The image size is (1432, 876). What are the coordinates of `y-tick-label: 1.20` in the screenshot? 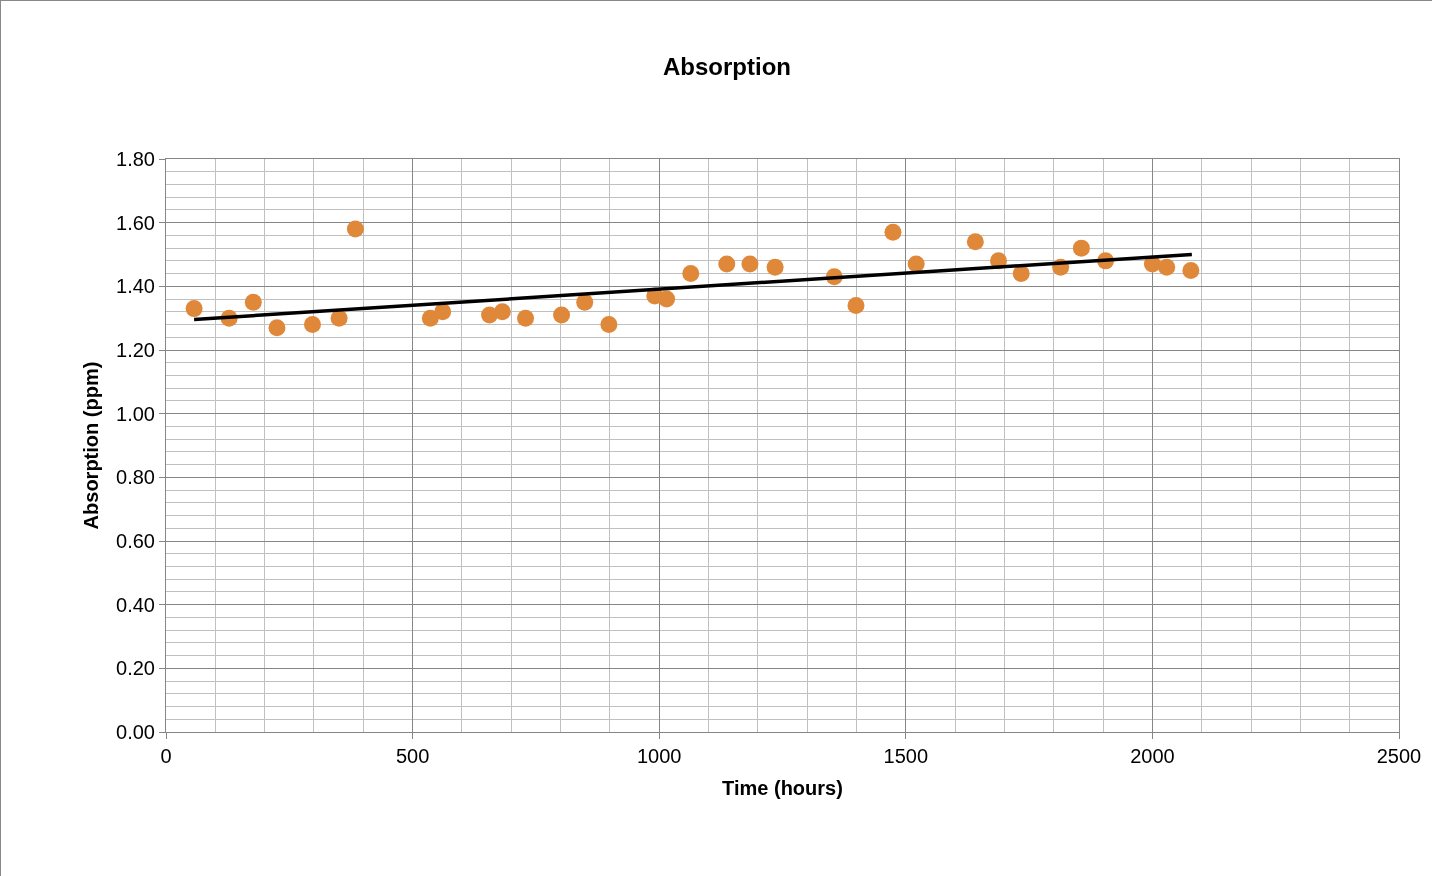 It's located at (135, 350).